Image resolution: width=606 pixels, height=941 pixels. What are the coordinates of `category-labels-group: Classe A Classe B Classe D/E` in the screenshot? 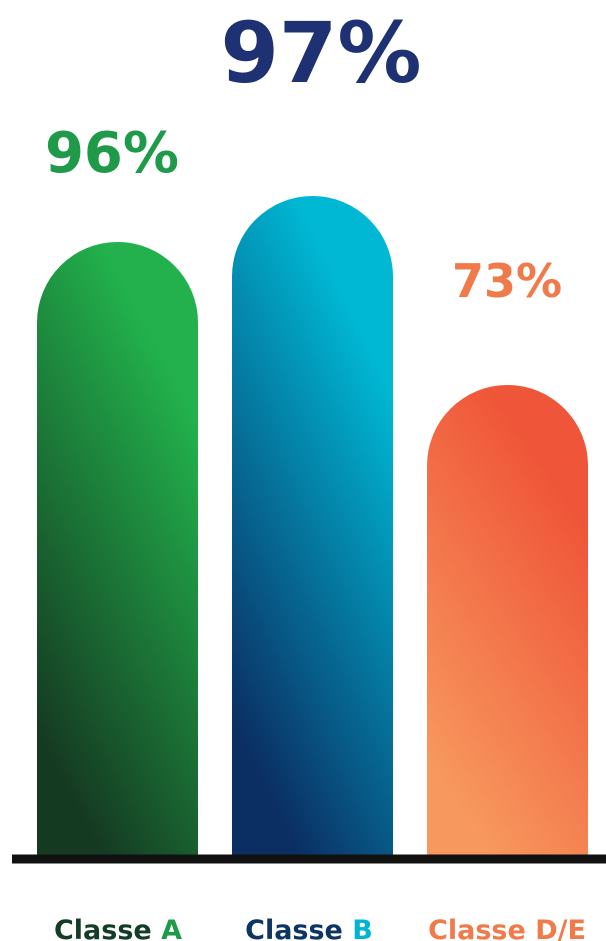 It's located at (320, 928).